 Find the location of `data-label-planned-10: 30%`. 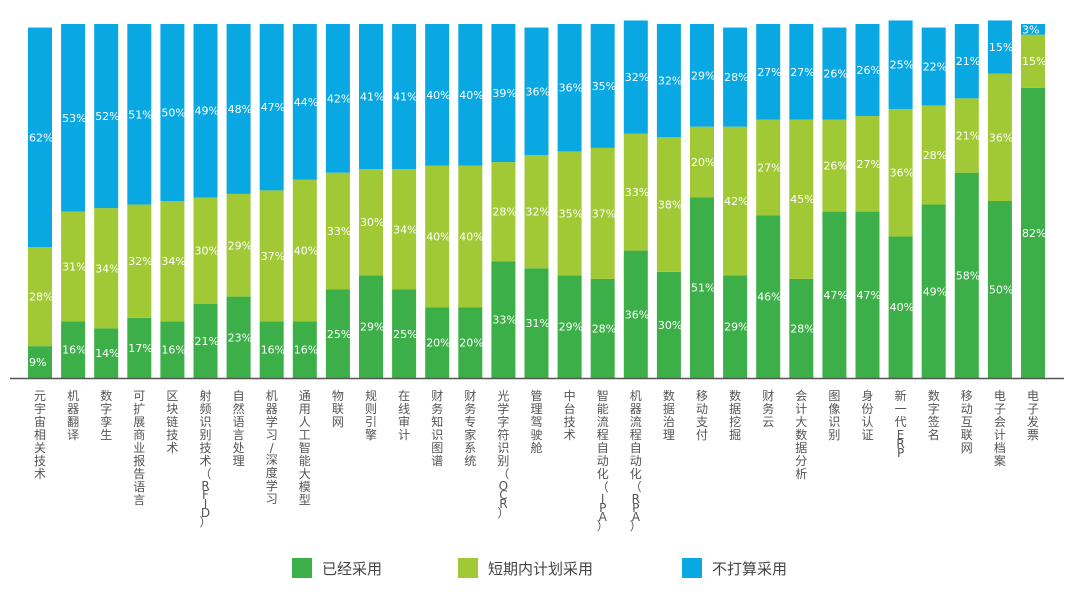

data-label-planned-10: 30% is located at coordinates (372, 222).